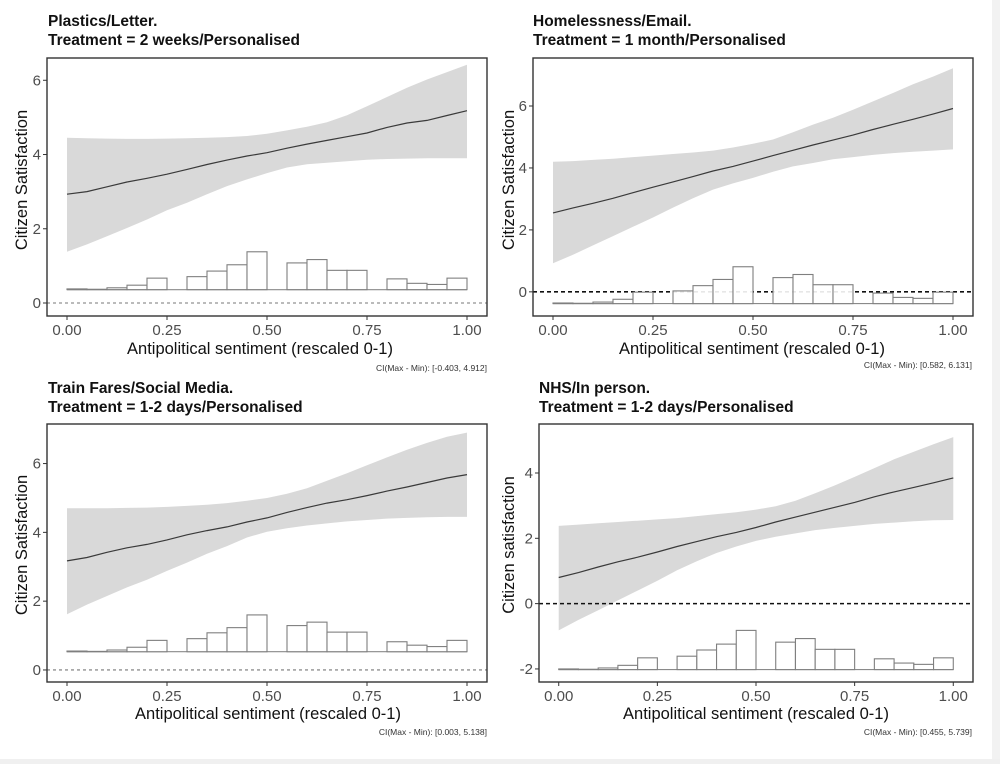  I want to click on ci-annotation: CI(Max - Min): [0.582, 6.131], so click(918, 365).